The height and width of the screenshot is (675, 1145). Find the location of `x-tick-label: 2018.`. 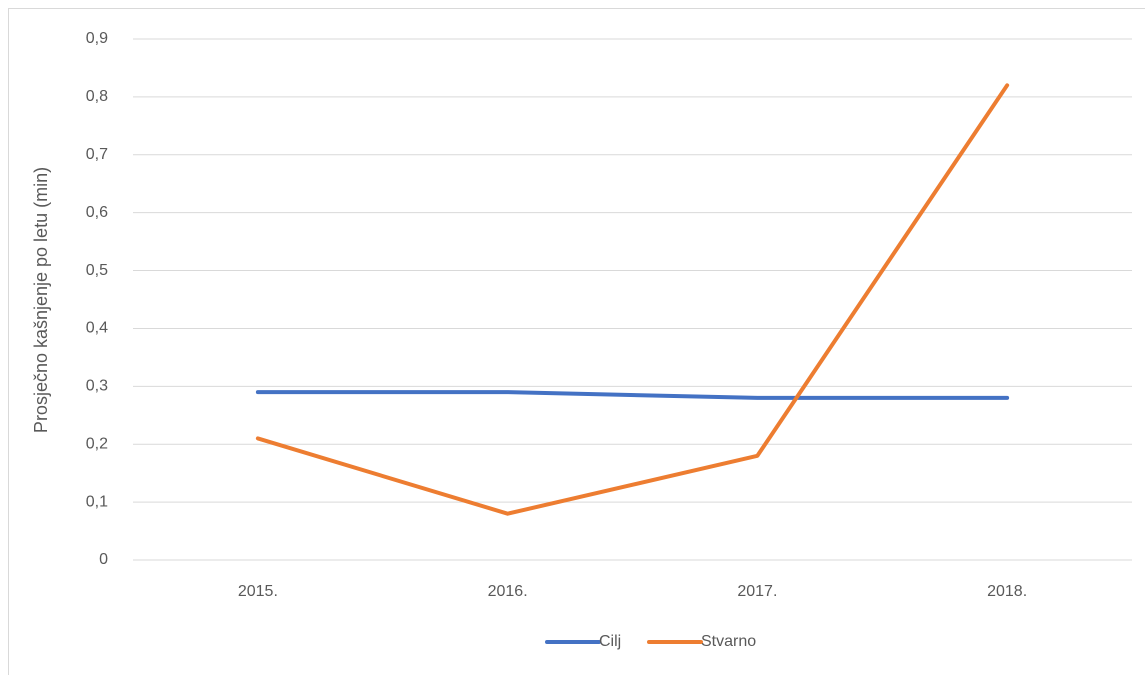

x-tick-label: 2018. is located at coordinates (1007, 591).